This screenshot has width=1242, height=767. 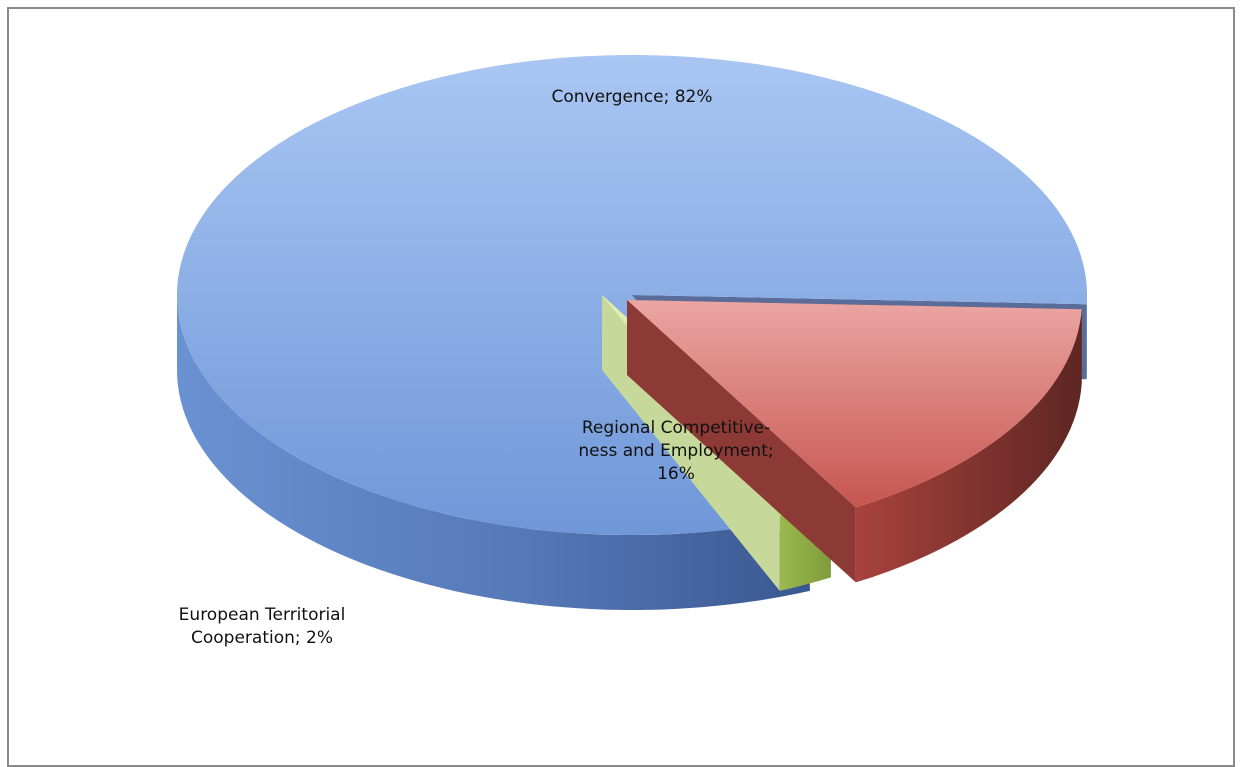 I want to click on convergence-label-line: Convergence; 82%, so click(x=631, y=97).